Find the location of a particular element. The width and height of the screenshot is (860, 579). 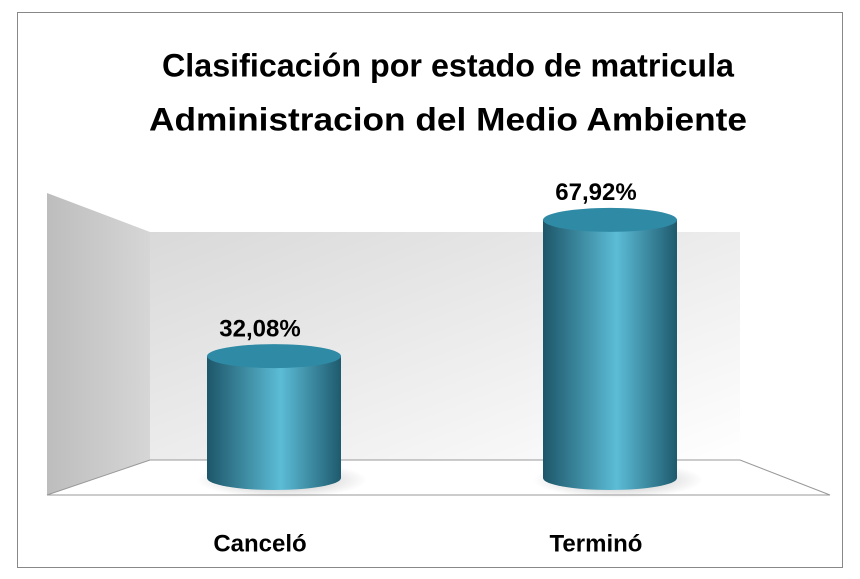

chart-title: Clasificación por estado de matricula is located at coordinates (448, 65).